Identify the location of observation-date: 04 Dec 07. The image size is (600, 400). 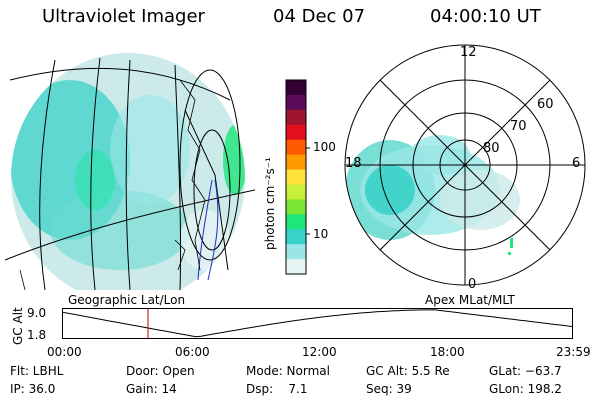
(319, 16).